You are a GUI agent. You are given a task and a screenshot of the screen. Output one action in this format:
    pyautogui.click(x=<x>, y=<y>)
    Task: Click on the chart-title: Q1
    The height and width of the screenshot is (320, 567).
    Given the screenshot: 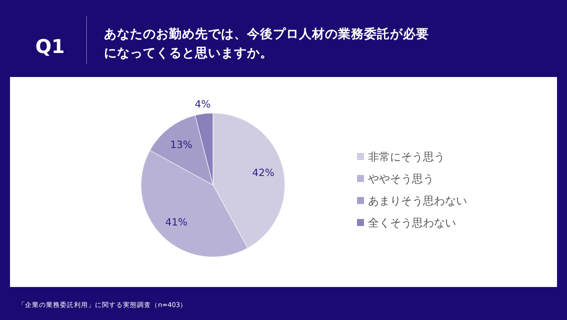 What is the action you would take?
    pyautogui.click(x=50, y=47)
    